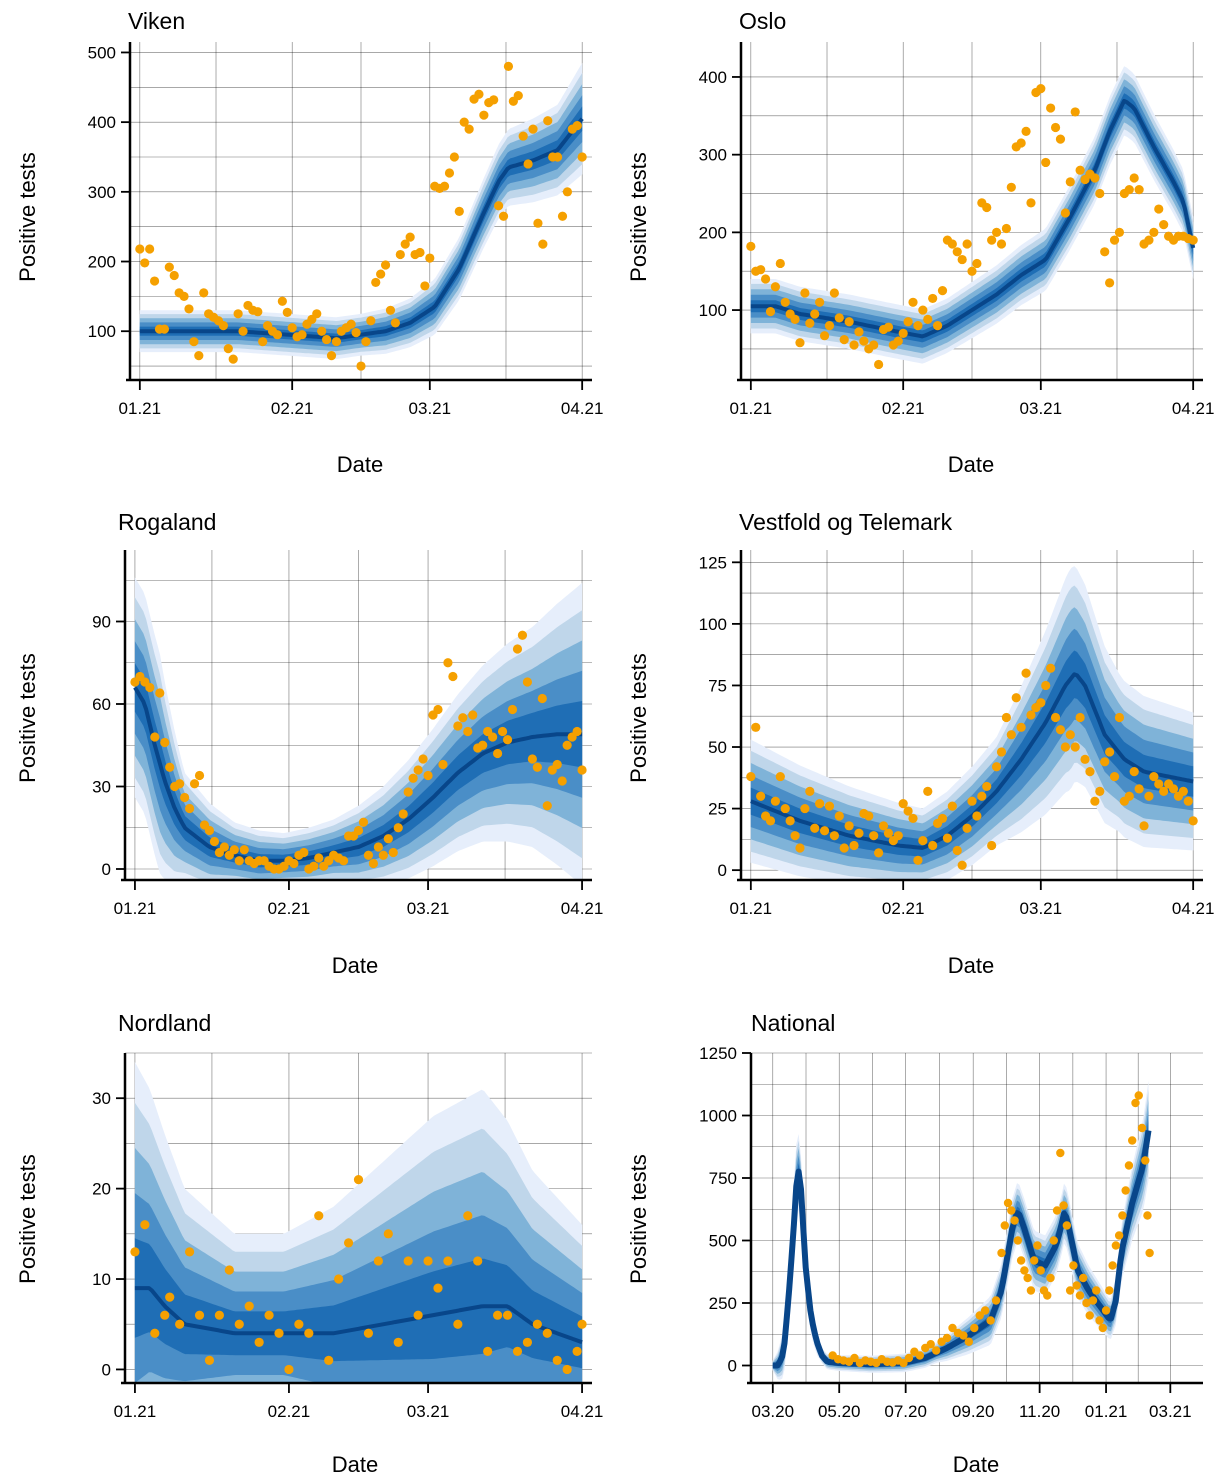 Image resolution: width=1223 pixels, height=1481 pixels. What do you see at coordinates (718, 1116) in the screenshot?
I see `y-tick-label: 1000` at bounding box center [718, 1116].